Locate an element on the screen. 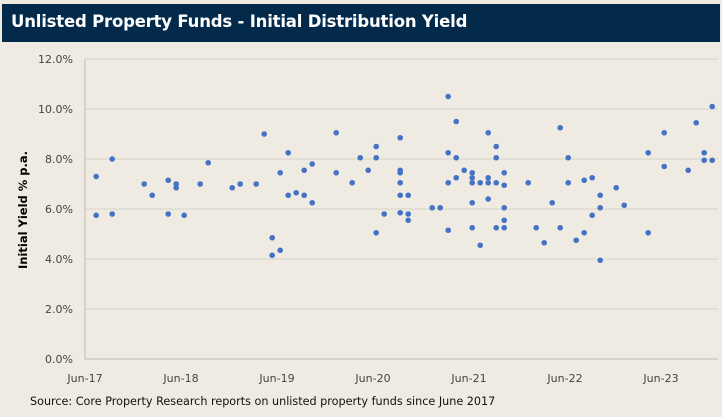 This screenshot has height=417, width=722. x-tick-label: Jun-21 is located at coordinates (468, 378).